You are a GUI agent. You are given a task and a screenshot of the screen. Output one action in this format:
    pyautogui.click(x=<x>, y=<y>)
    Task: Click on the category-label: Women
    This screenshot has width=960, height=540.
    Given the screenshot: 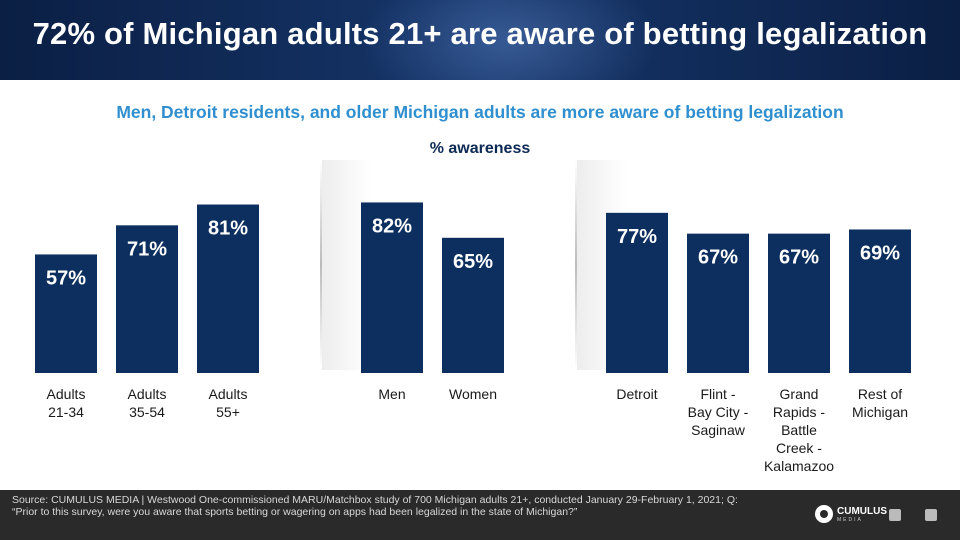 What is the action you would take?
    pyautogui.click(x=473, y=394)
    